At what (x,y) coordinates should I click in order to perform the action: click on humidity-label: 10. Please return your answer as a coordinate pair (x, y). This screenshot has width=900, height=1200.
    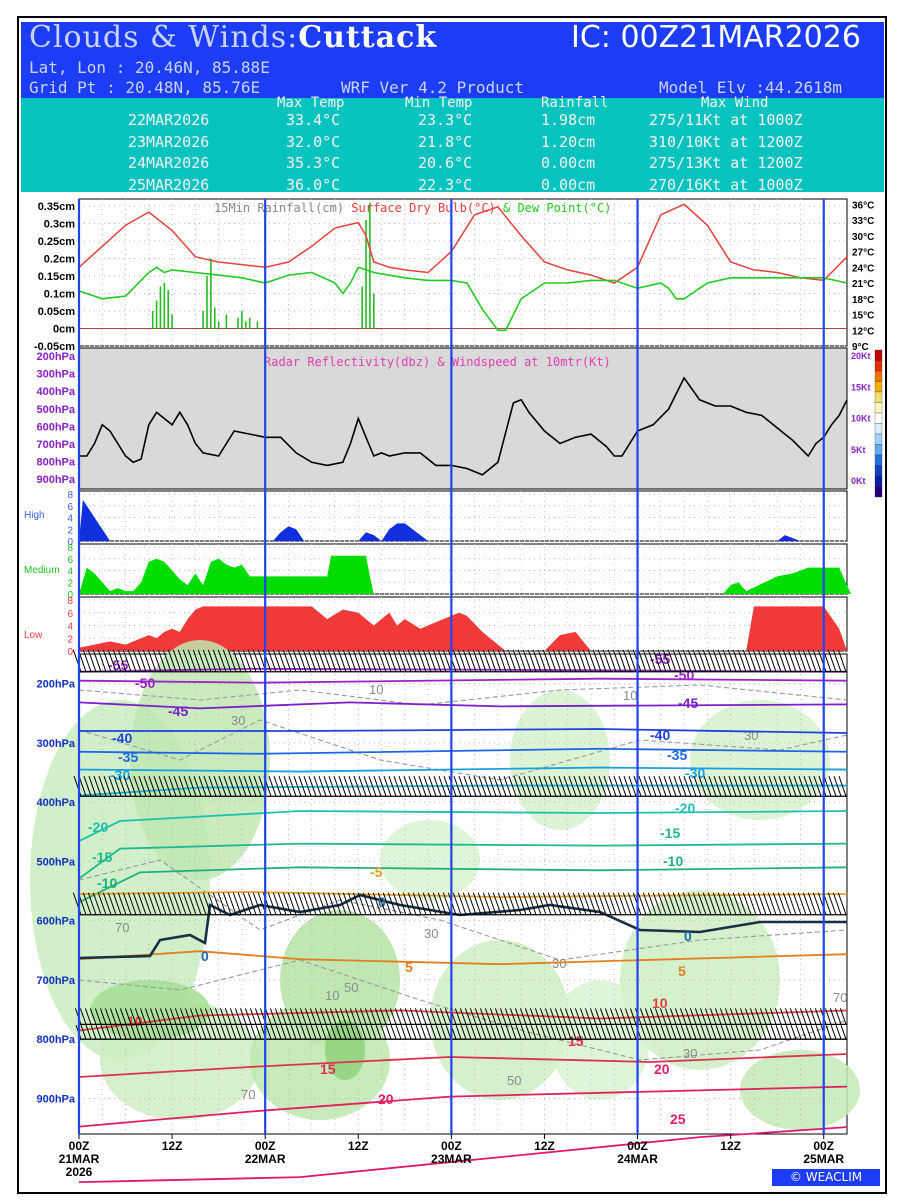
    Looking at the image, I should click on (332, 995).